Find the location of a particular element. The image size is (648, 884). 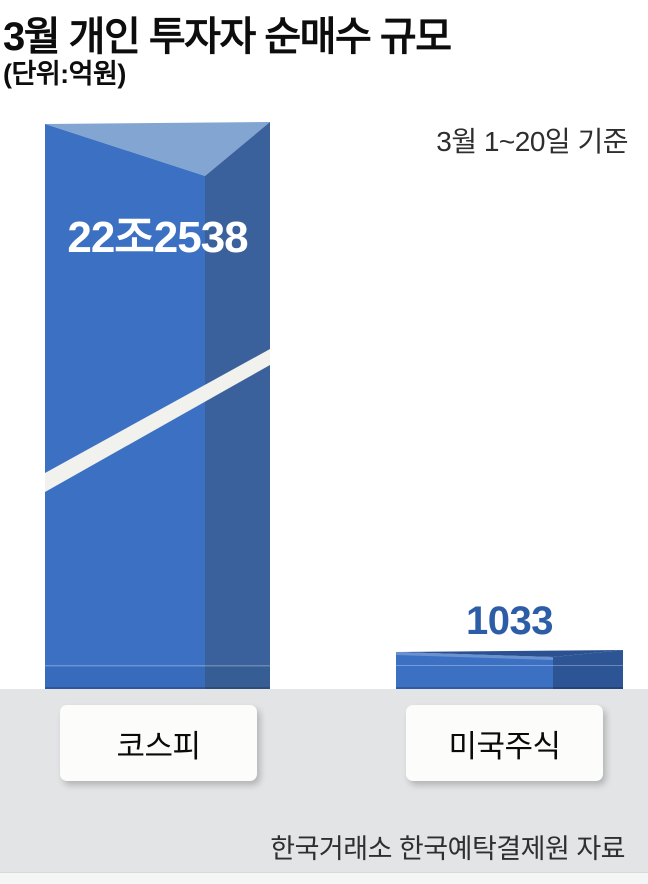

kospi-bar-side-face is located at coordinates (237, 405).